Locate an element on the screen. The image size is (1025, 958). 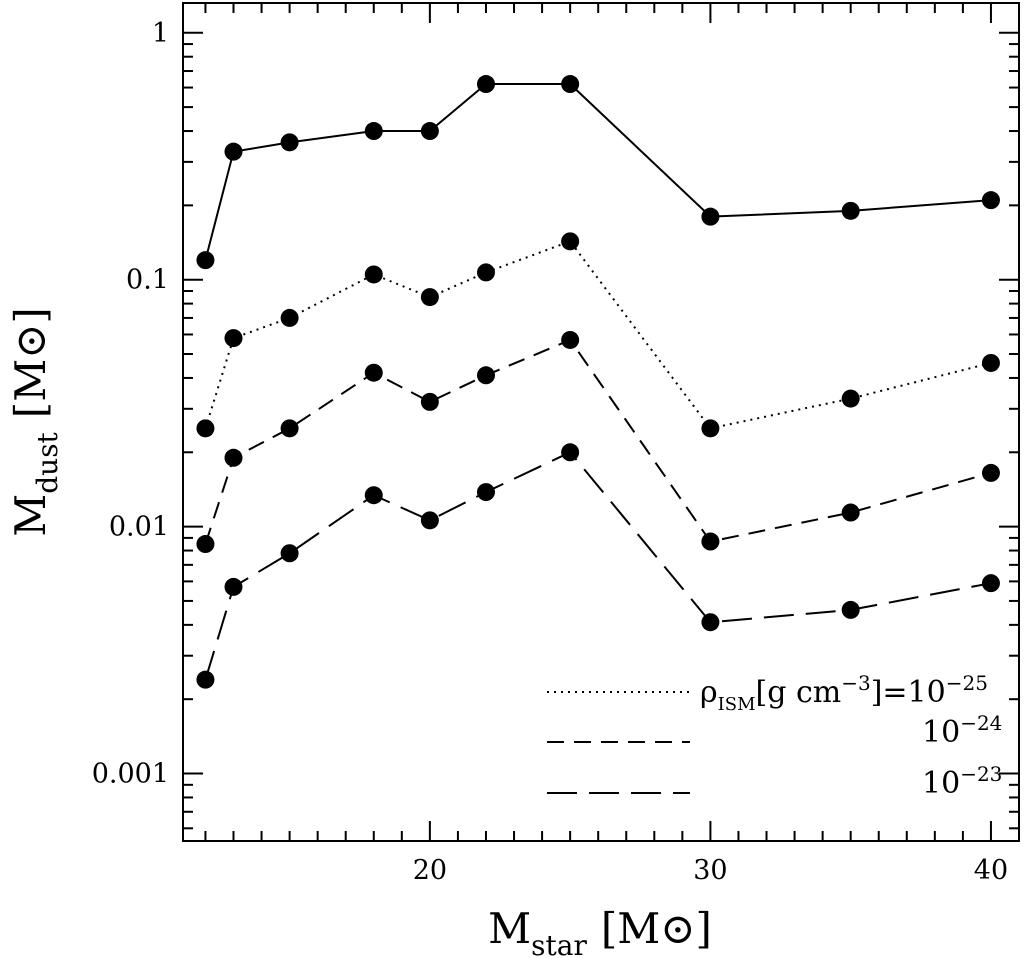
series-line-solid is located at coordinates (598, 172).